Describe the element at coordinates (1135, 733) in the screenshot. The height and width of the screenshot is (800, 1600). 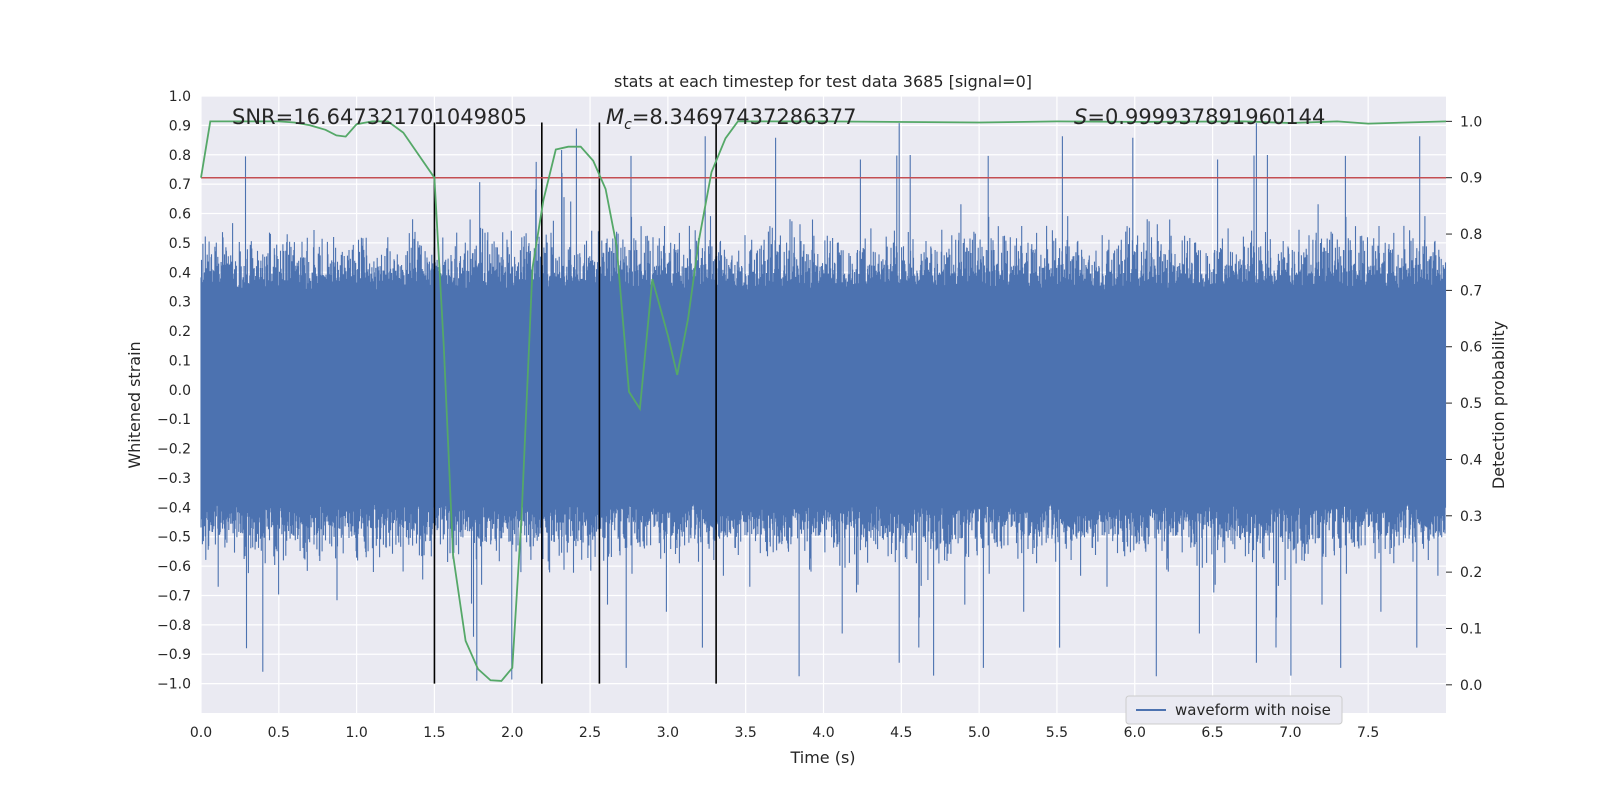
I see `x-tick-label: 6.0` at that location.